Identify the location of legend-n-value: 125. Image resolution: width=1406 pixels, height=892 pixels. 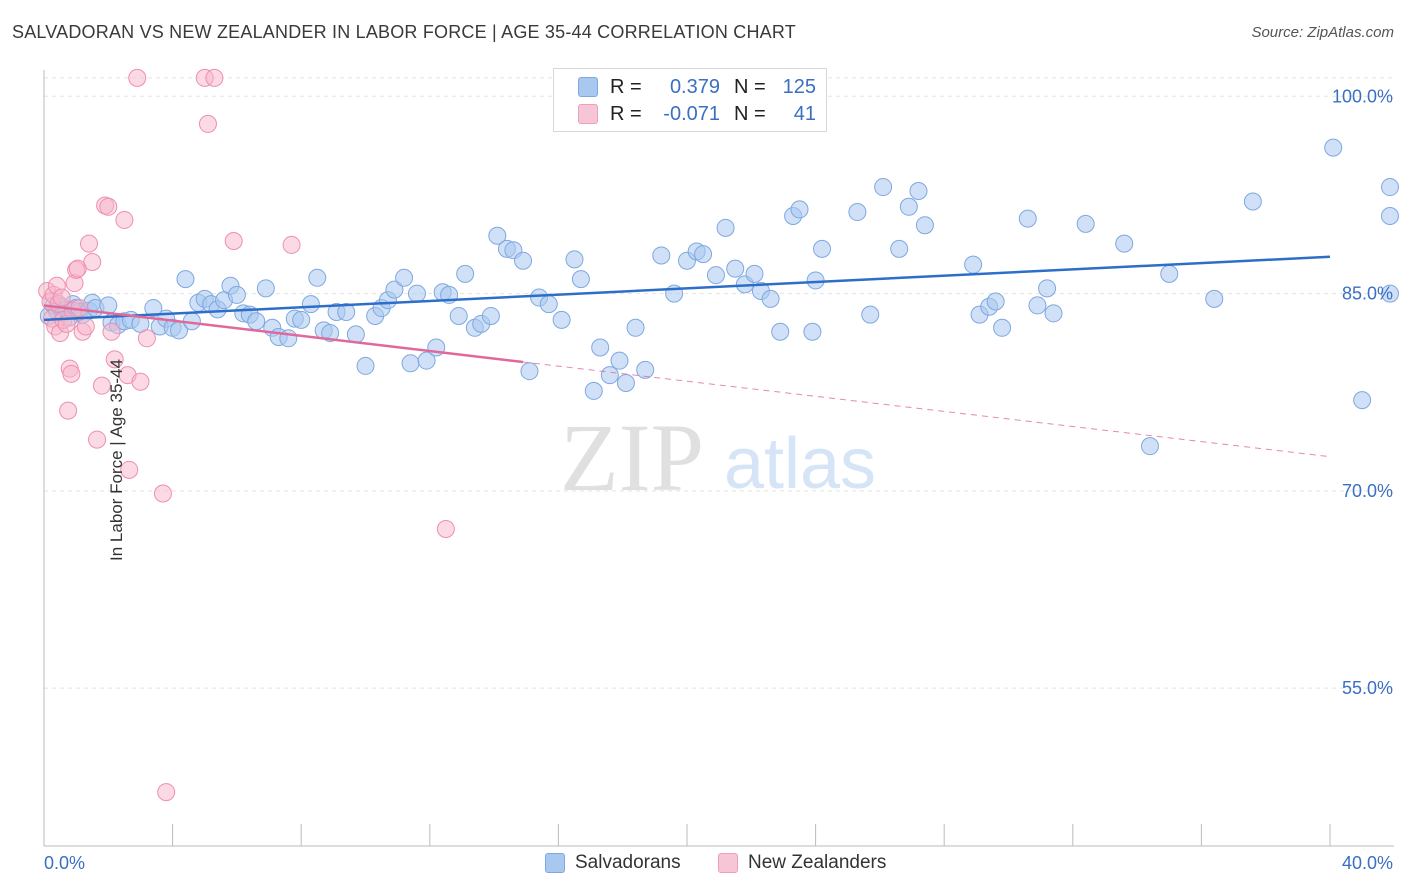
(799, 86).